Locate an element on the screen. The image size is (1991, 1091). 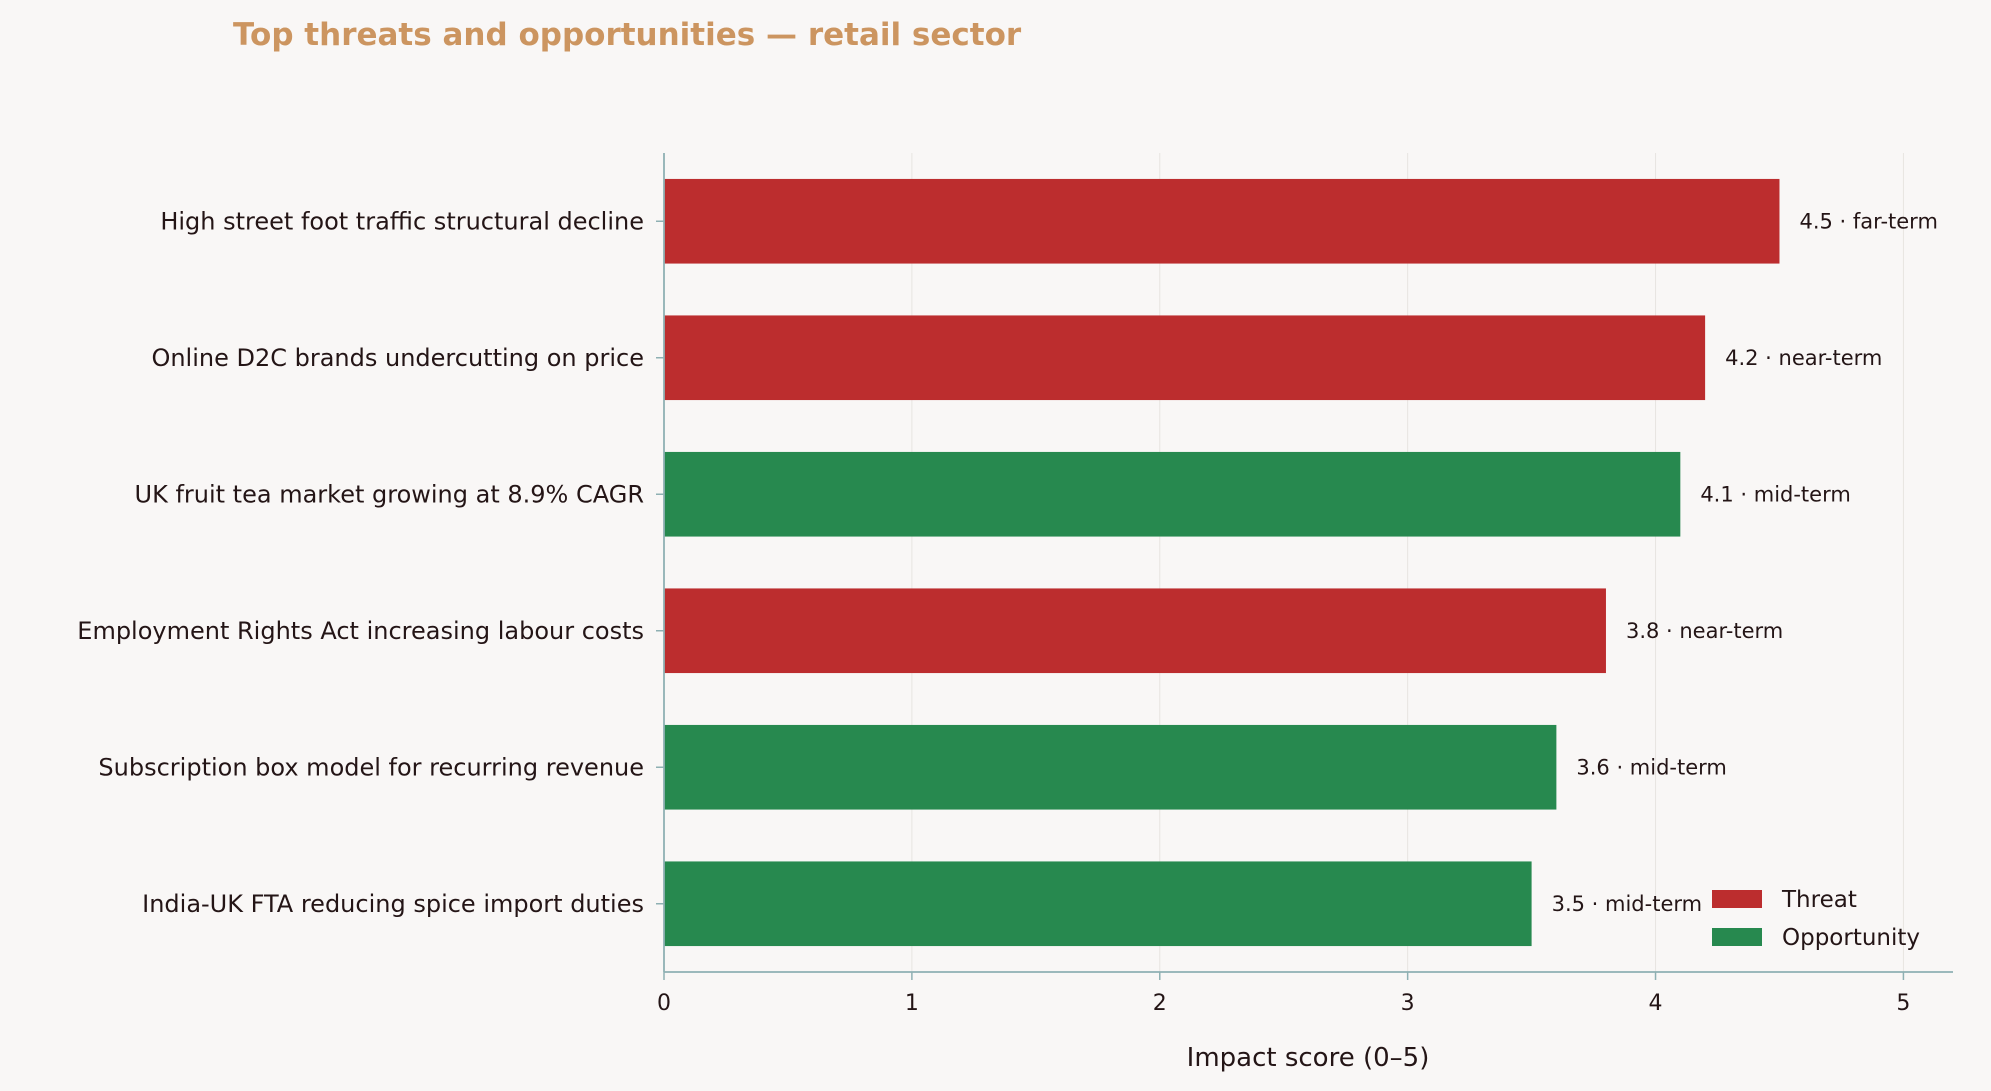
data-label-1: 4.2 · near-term is located at coordinates (1803, 358).